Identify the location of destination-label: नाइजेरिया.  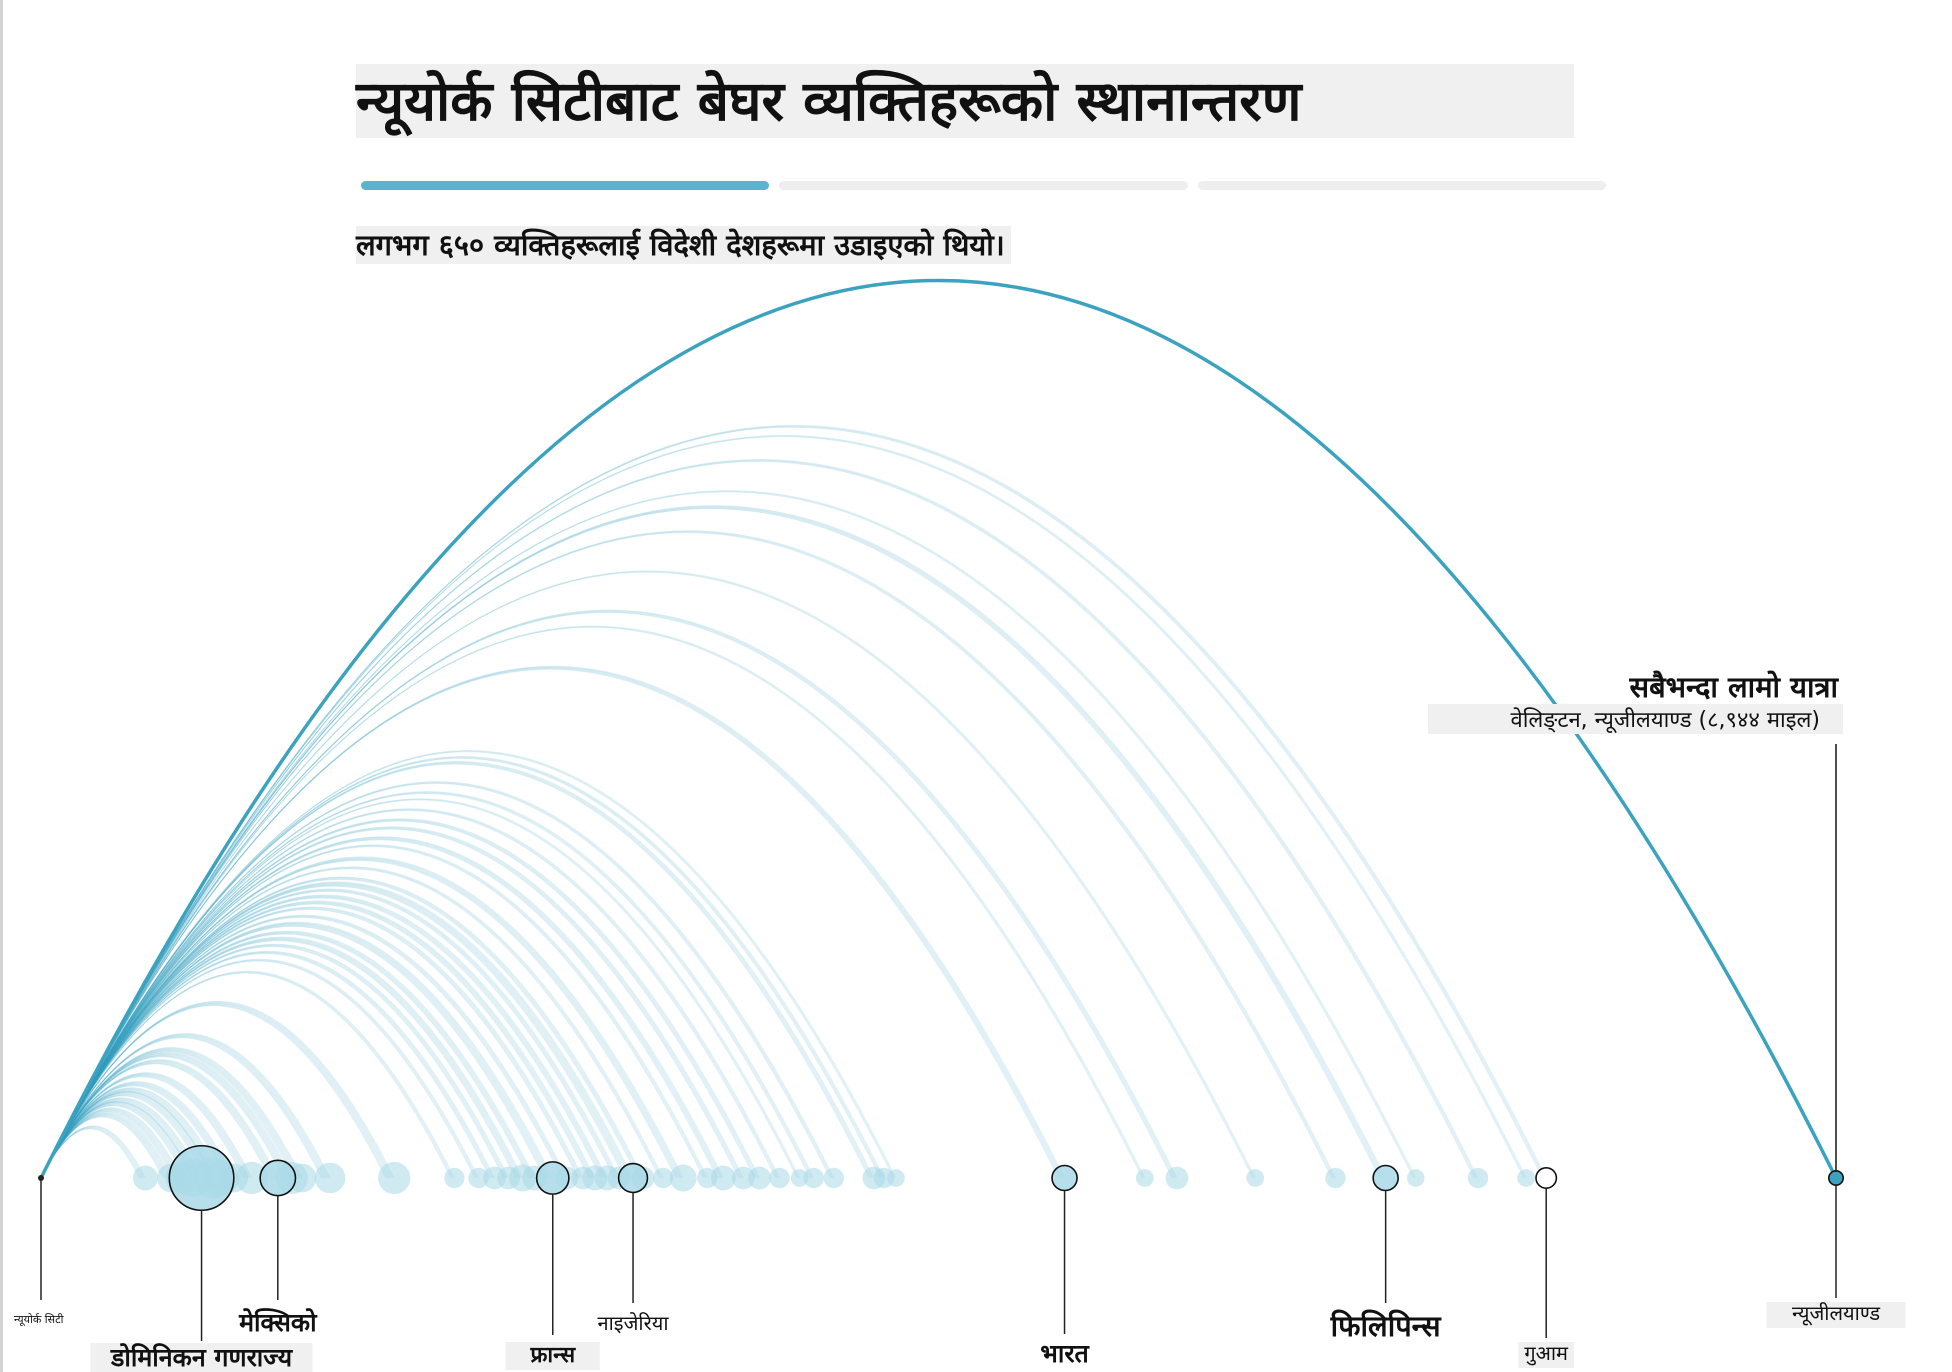
(633, 1323).